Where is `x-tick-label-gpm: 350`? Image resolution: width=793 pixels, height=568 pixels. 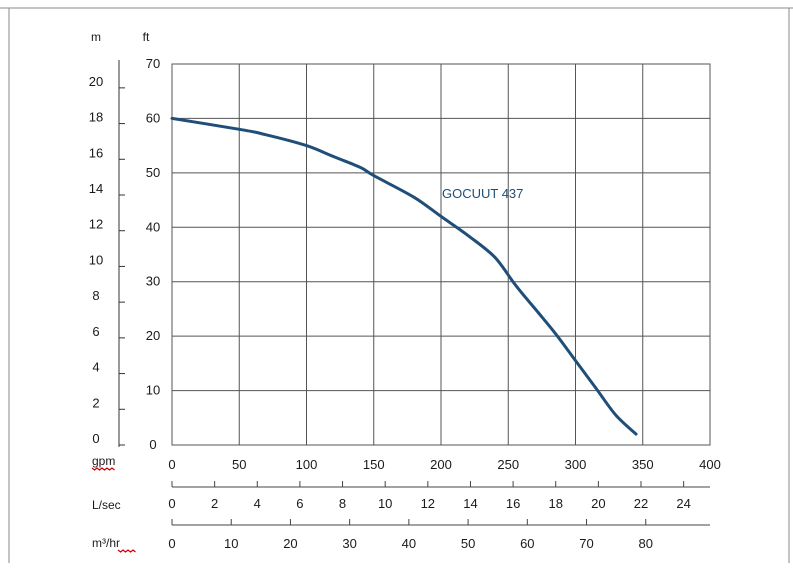
x-tick-label-gpm: 350 is located at coordinates (643, 464).